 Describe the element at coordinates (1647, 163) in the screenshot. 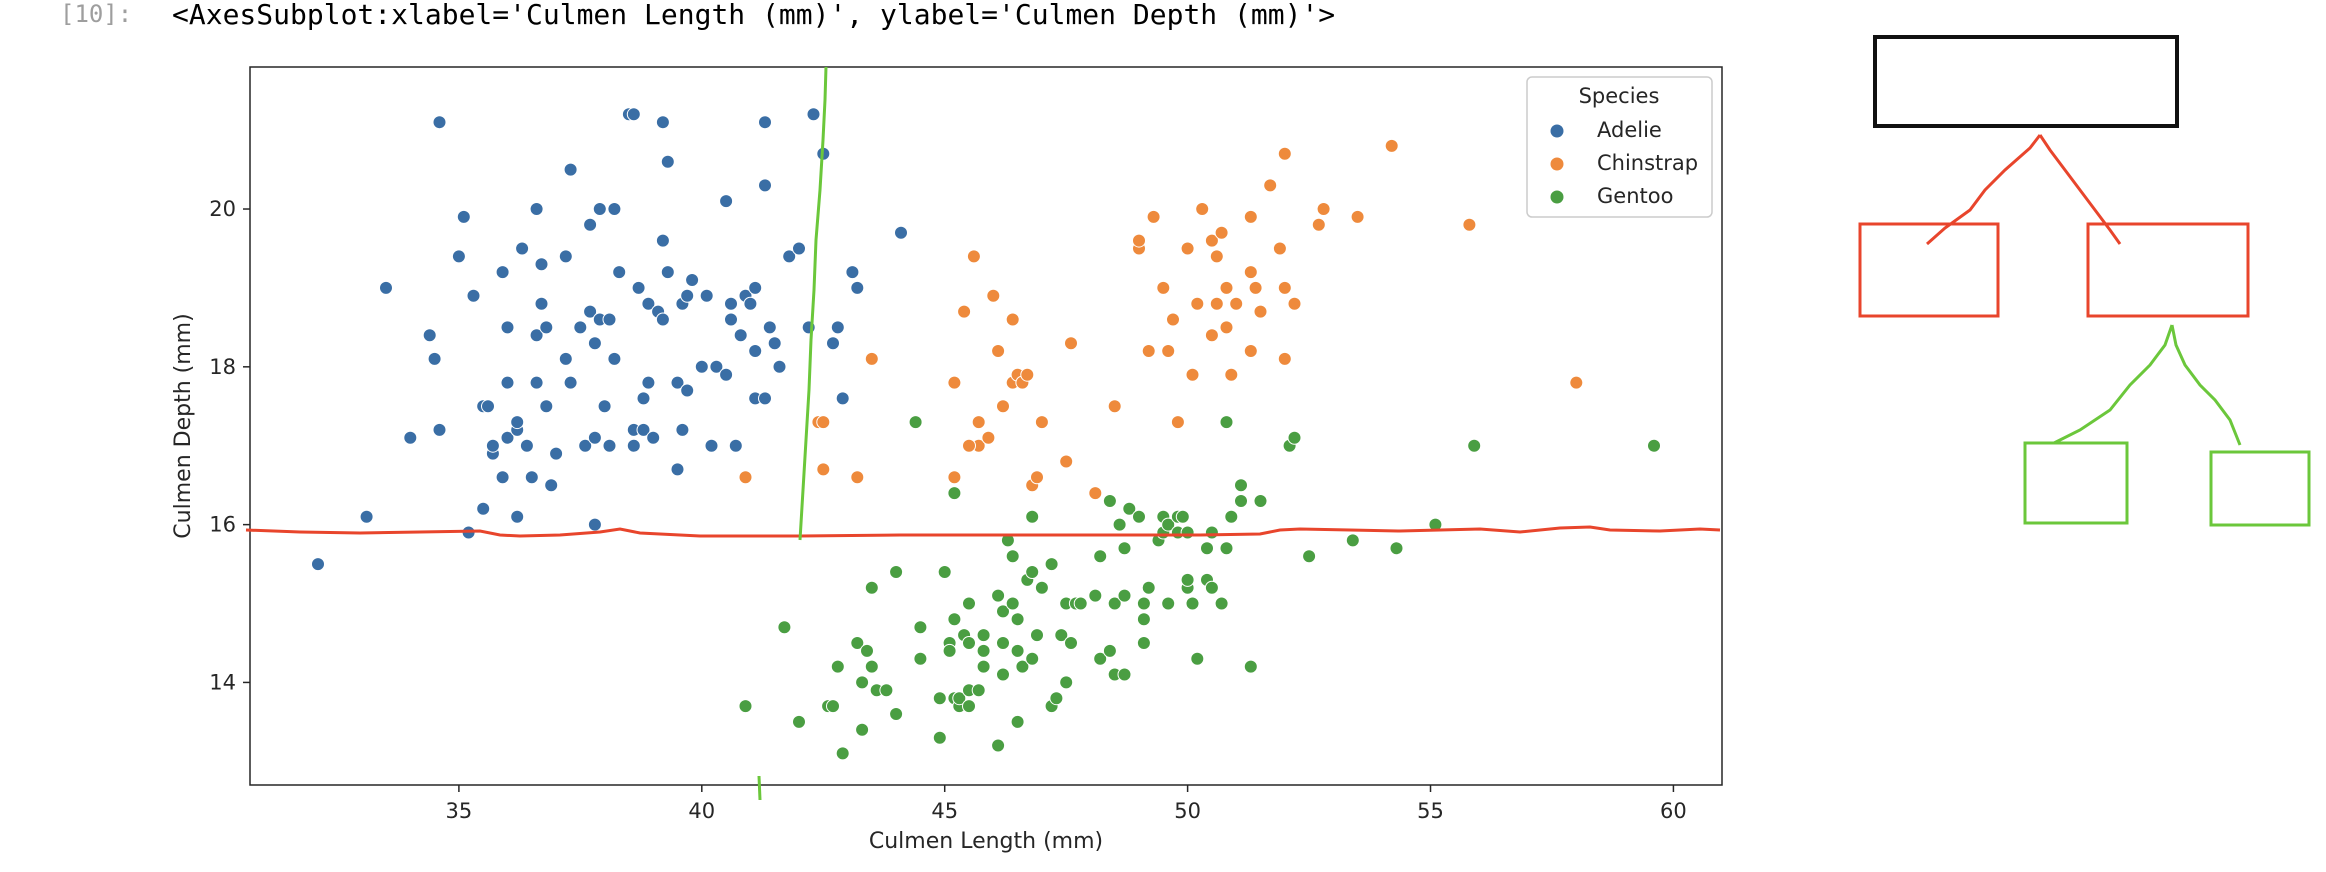

I see `legend-label-chinstrap: Chinstrap` at that location.